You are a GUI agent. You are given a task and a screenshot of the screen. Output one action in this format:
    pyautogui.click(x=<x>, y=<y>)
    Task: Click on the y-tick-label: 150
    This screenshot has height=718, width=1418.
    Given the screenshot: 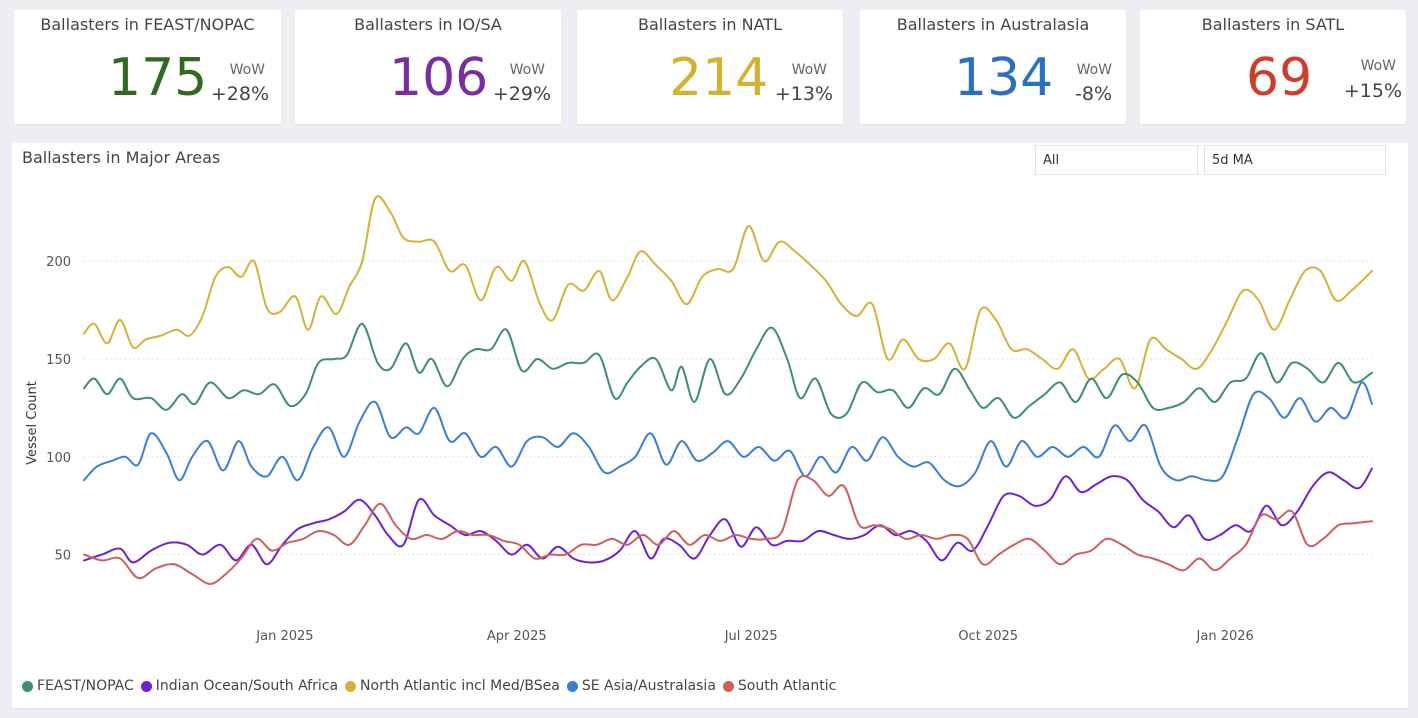 What is the action you would take?
    pyautogui.click(x=58, y=360)
    